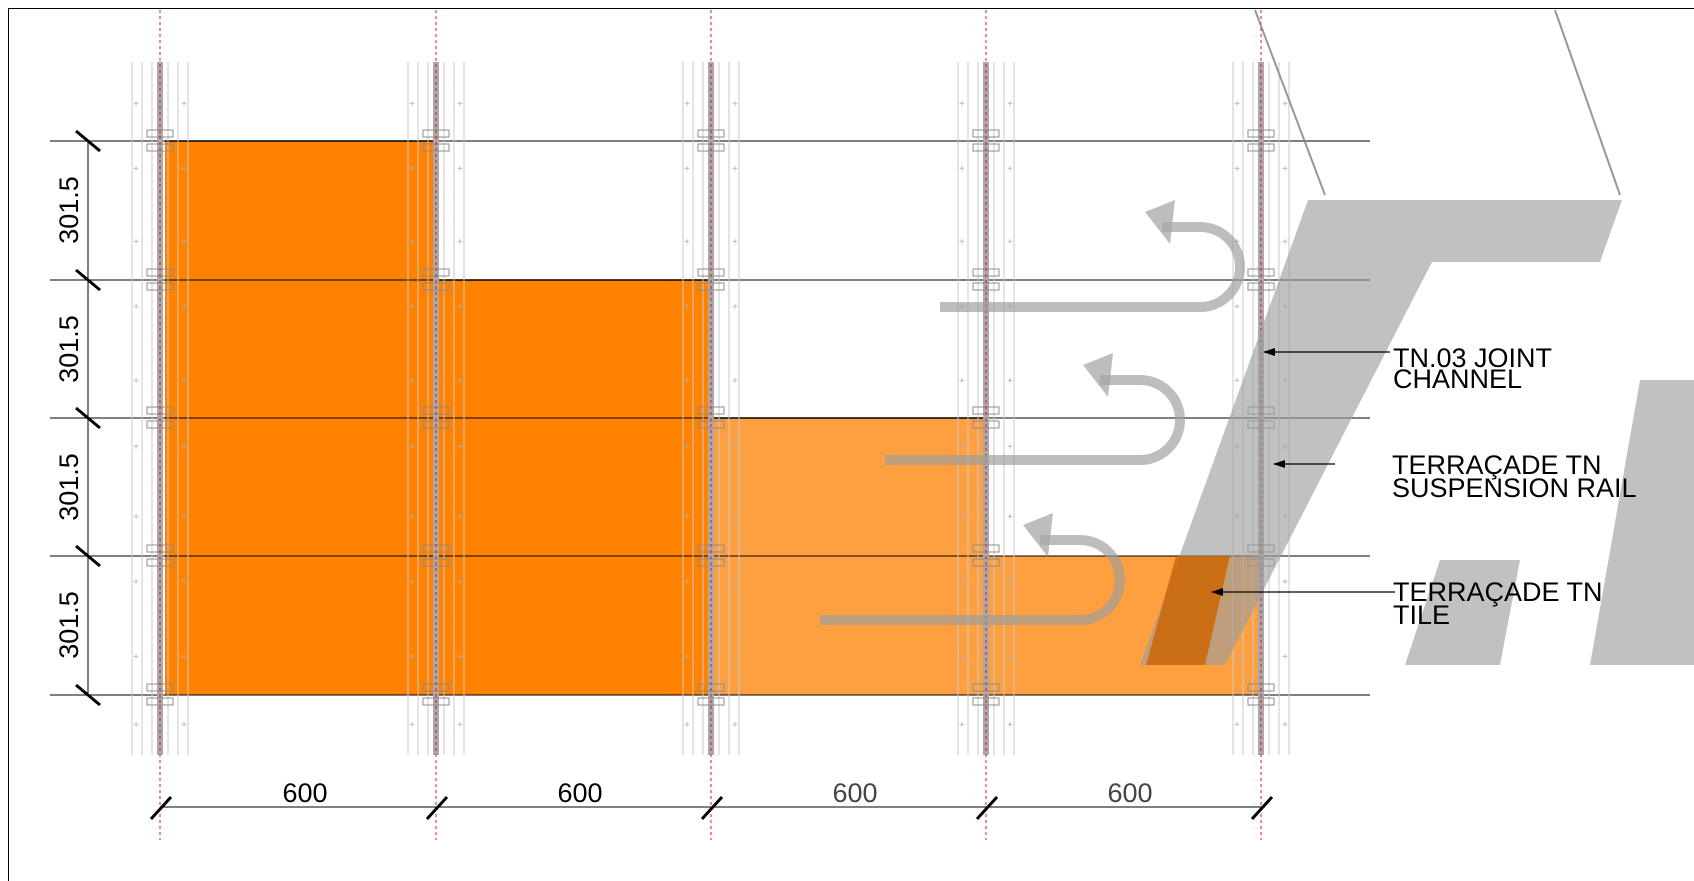 This screenshot has height=881, width=1694. What do you see at coordinates (1472, 358) in the screenshot?
I see `label-joint-channel-line1: TN.03 JOINT` at bounding box center [1472, 358].